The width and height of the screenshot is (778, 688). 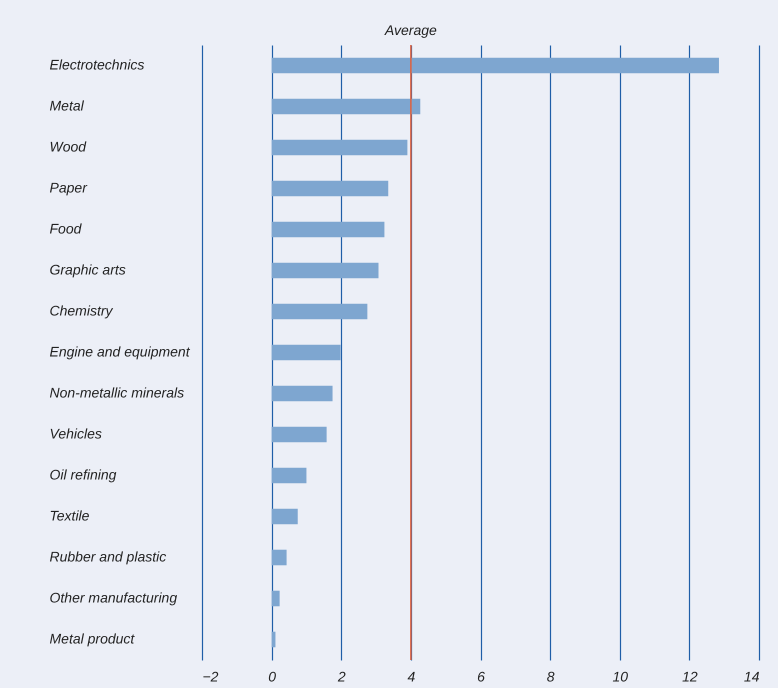 I want to click on y-tick-label: Rubber and plastic, so click(x=108, y=556).